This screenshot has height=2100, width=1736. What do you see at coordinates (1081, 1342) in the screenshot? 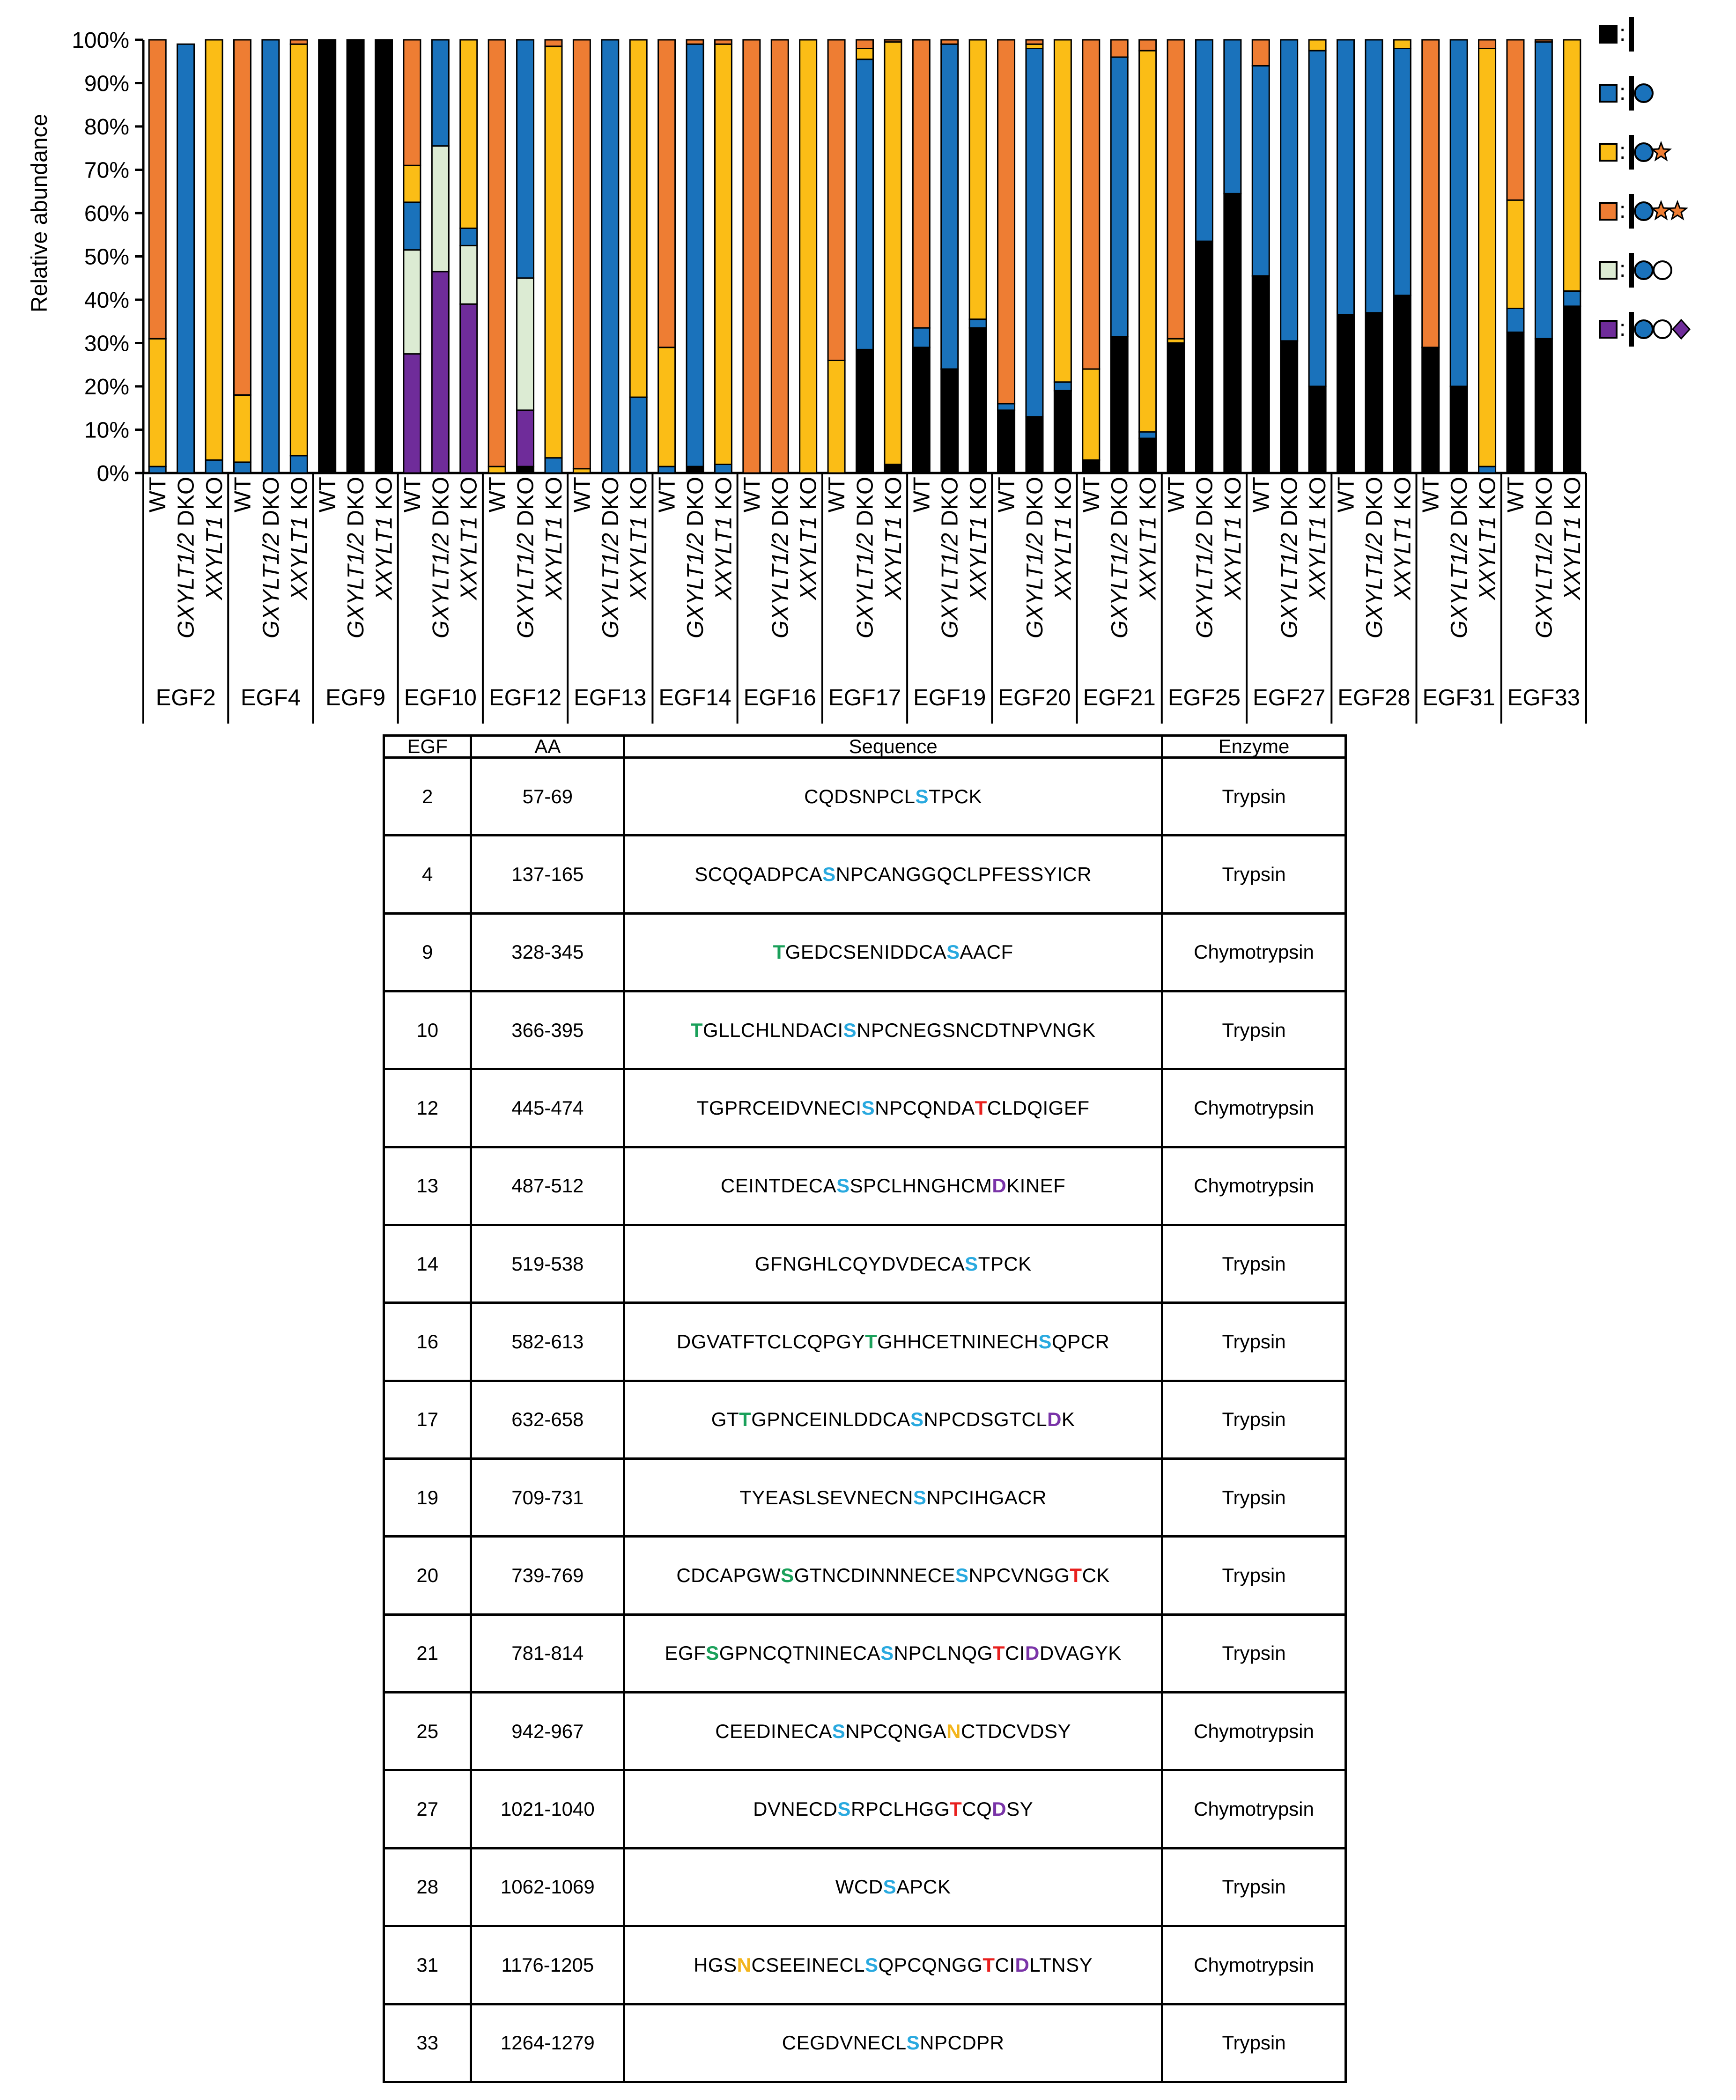
I see `sequence-segment: QPCR` at bounding box center [1081, 1342].